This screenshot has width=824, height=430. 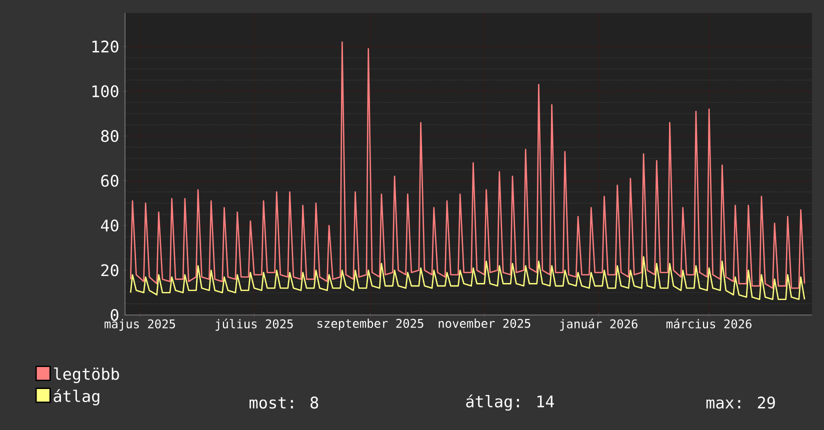 What do you see at coordinates (599, 324) in the screenshot?
I see `x-tick-label: január 2026` at bounding box center [599, 324].